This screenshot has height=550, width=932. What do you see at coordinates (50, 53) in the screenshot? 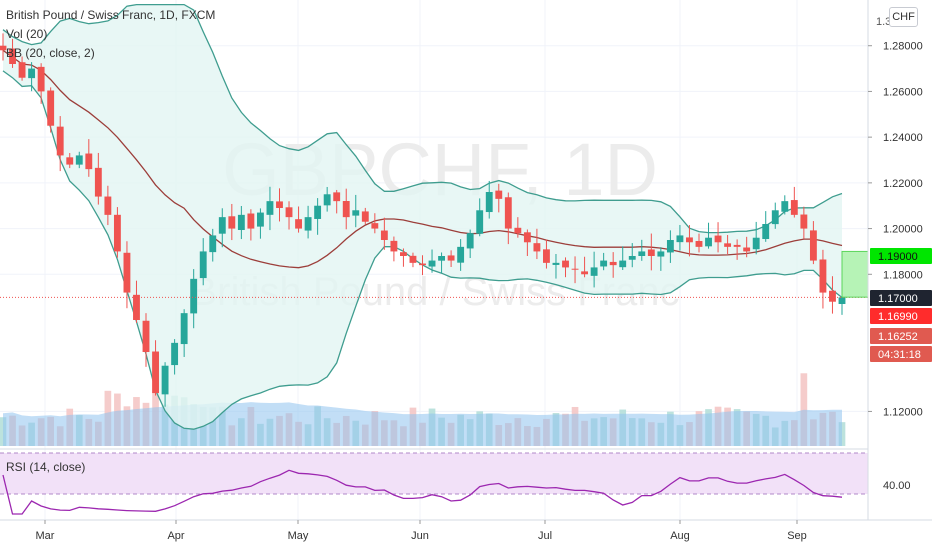
I see `bollinger-indicator-label: BB (20, close, 2)` at bounding box center [50, 53].